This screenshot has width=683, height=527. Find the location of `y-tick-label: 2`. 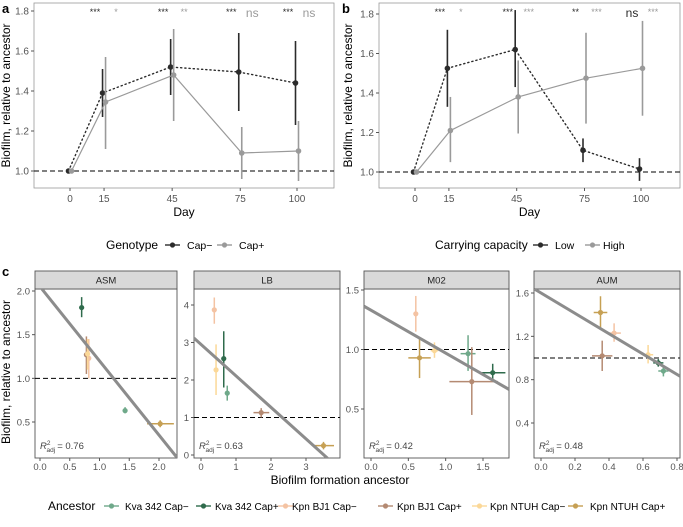

y-tick-label: 2 is located at coordinates (186, 381).